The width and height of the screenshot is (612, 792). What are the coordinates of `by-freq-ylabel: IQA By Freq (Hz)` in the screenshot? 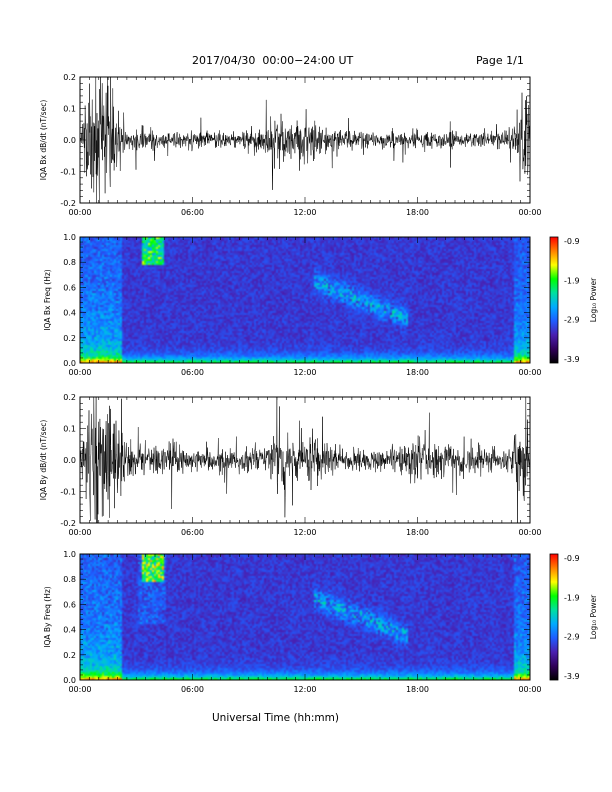 It's located at (47, 617).